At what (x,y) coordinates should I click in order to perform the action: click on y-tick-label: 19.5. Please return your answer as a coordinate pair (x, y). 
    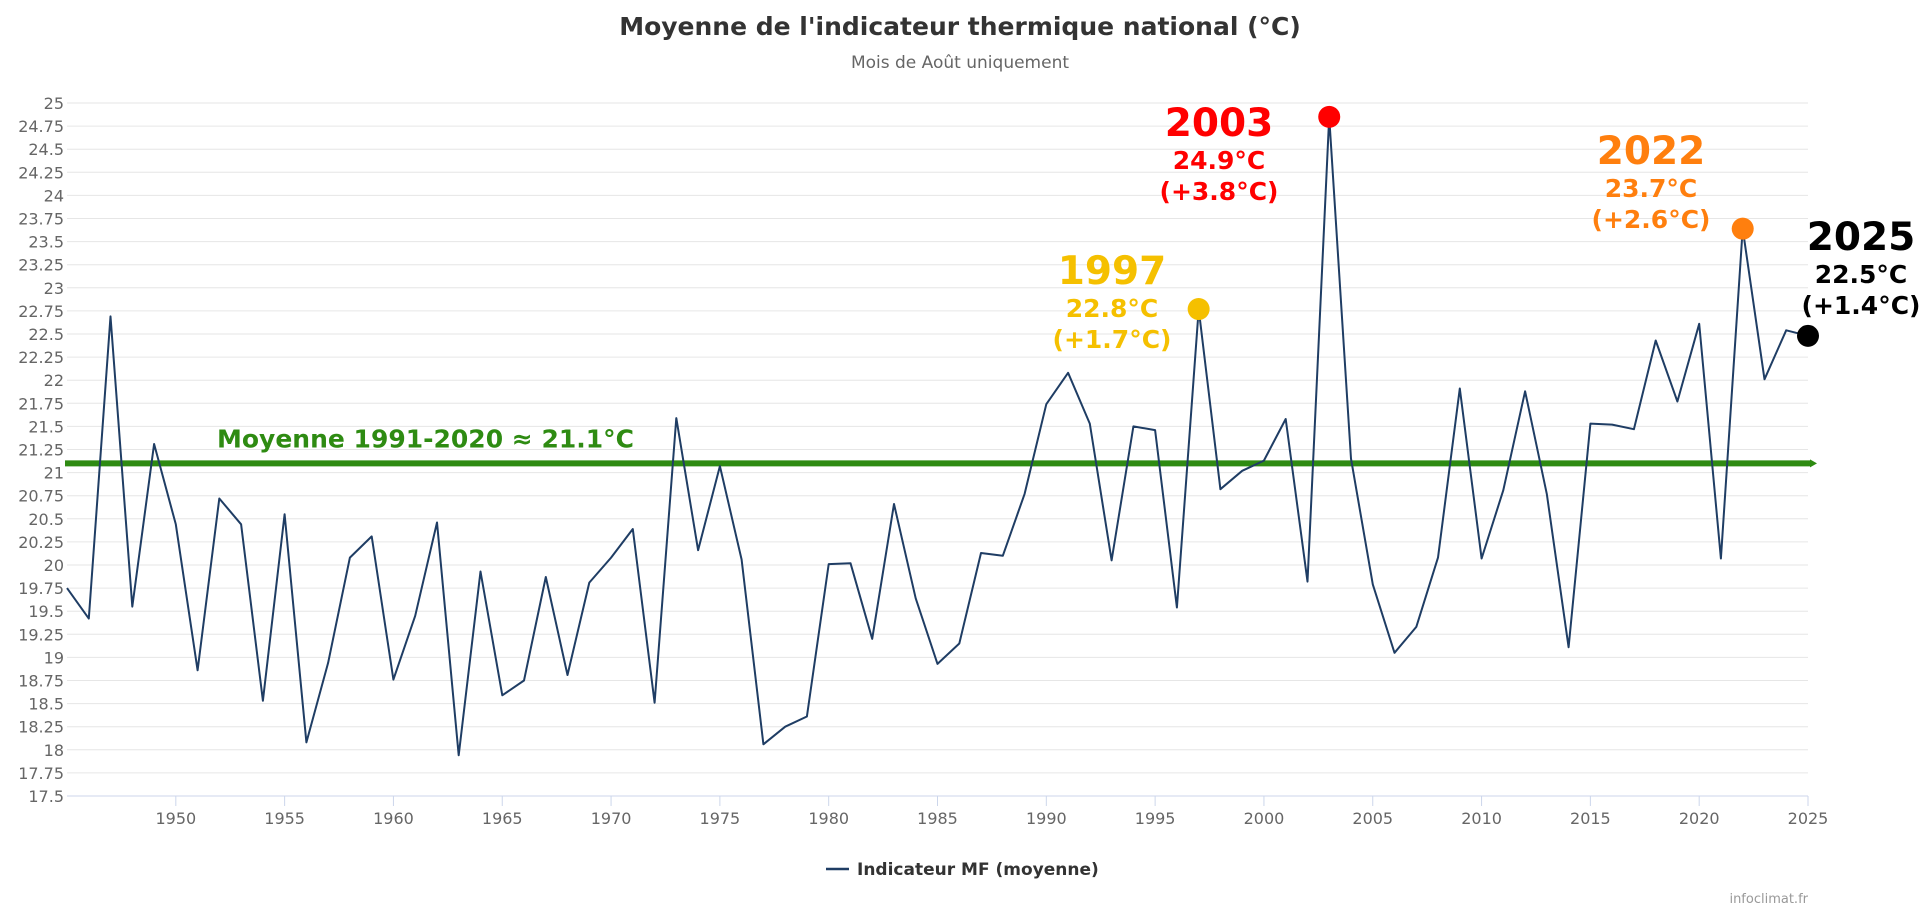
    Looking at the image, I should click on (46, 611).